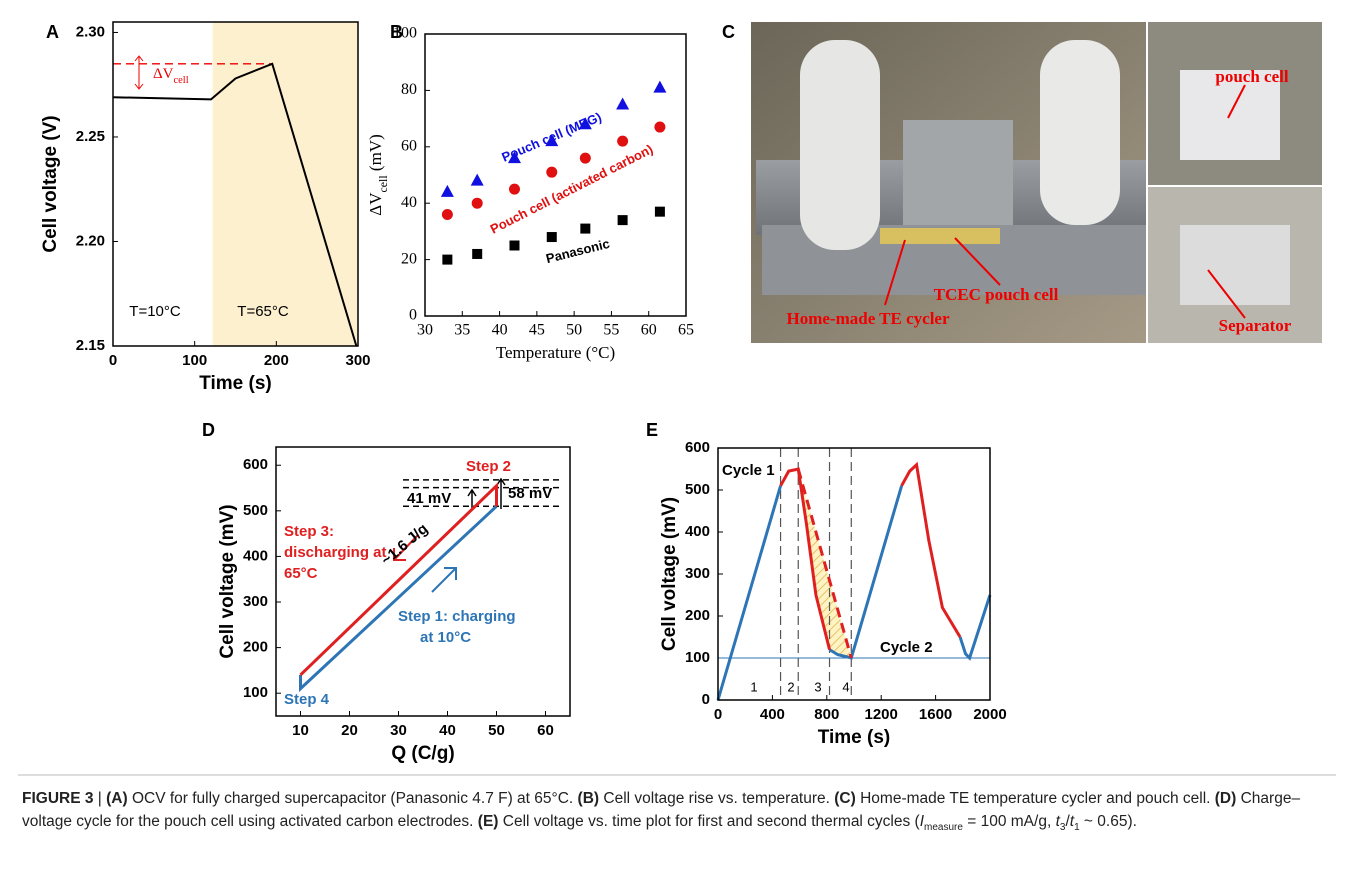 This screenshot has height=889, width=1354. I want to click on y-tick-label: 2.25, so click(90, 136).